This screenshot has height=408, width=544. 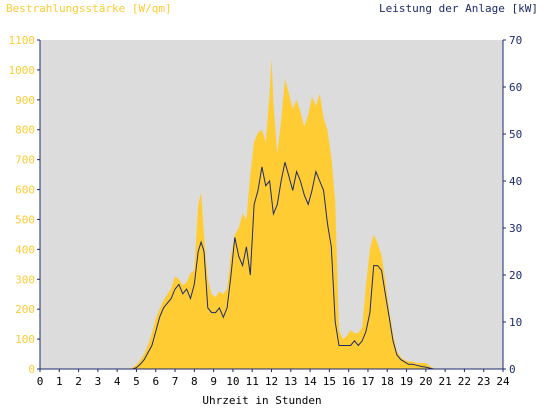 What do you see at coordinates (515, 87) in the screenshot?
I see `right-tick-label: 60` at bounding box center [515, 87].